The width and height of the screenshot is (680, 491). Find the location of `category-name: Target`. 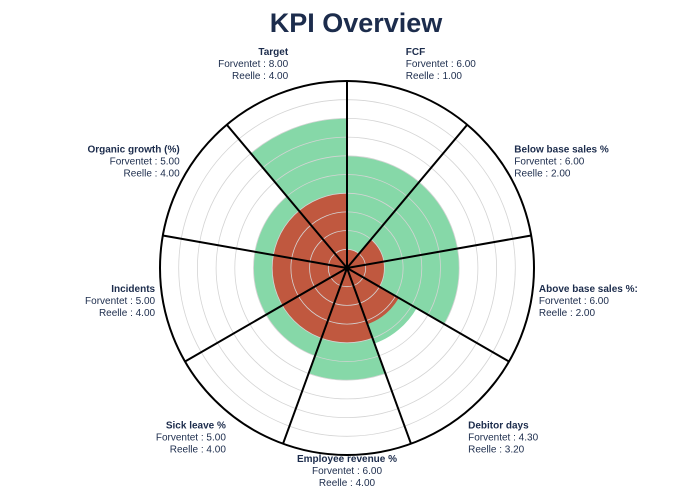

category-name: Target is located at coordinates (273, 52).